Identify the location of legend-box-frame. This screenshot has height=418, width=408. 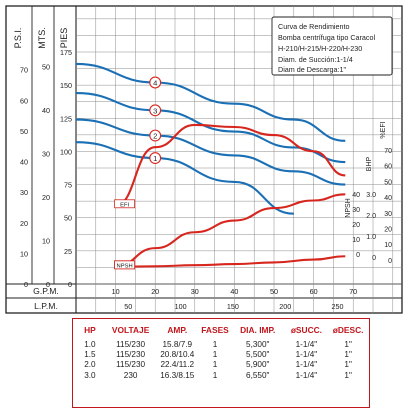
(332, 46).